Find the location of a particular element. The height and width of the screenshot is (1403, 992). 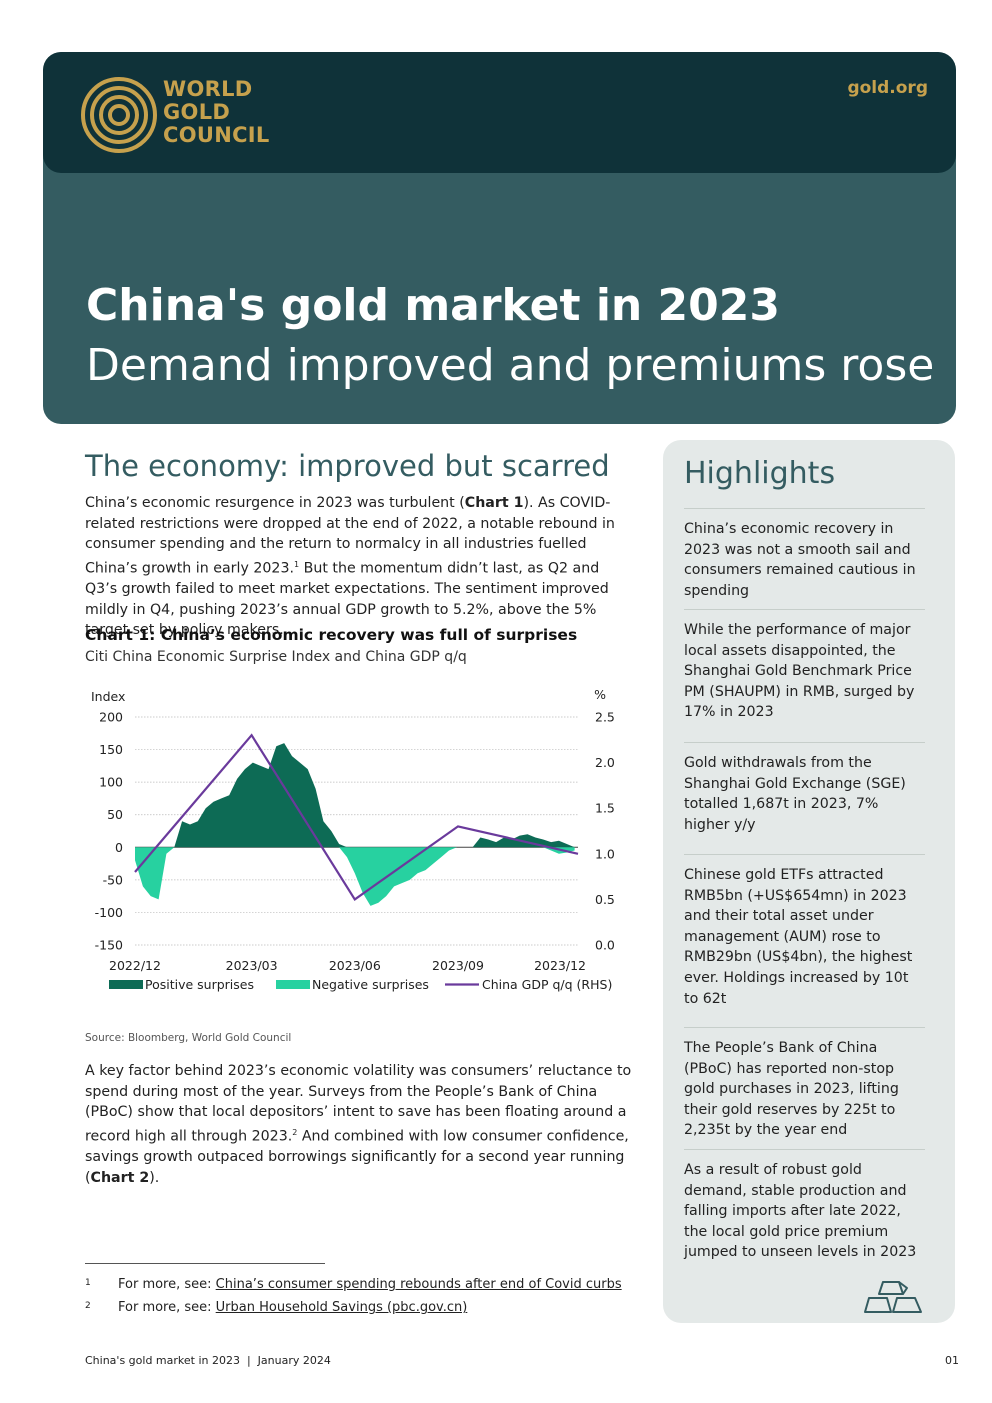

x-tick: 2023/09 is located at coordinates (458, 965).